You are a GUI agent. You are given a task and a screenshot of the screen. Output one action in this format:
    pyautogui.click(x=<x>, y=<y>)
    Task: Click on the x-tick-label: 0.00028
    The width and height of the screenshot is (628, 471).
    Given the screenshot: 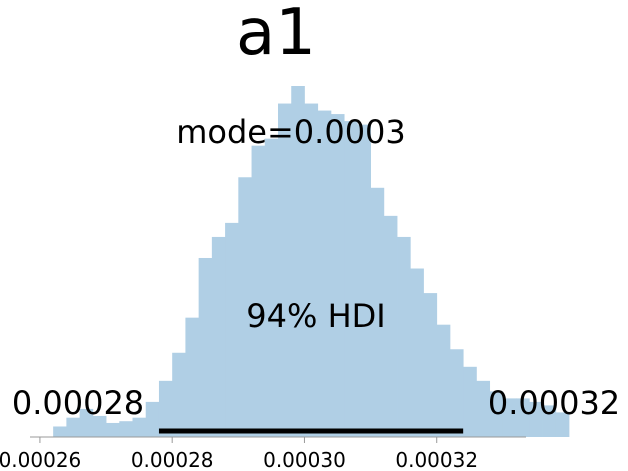 What is the action you would take?
    pyautogui.click(x=172, y=459)
    